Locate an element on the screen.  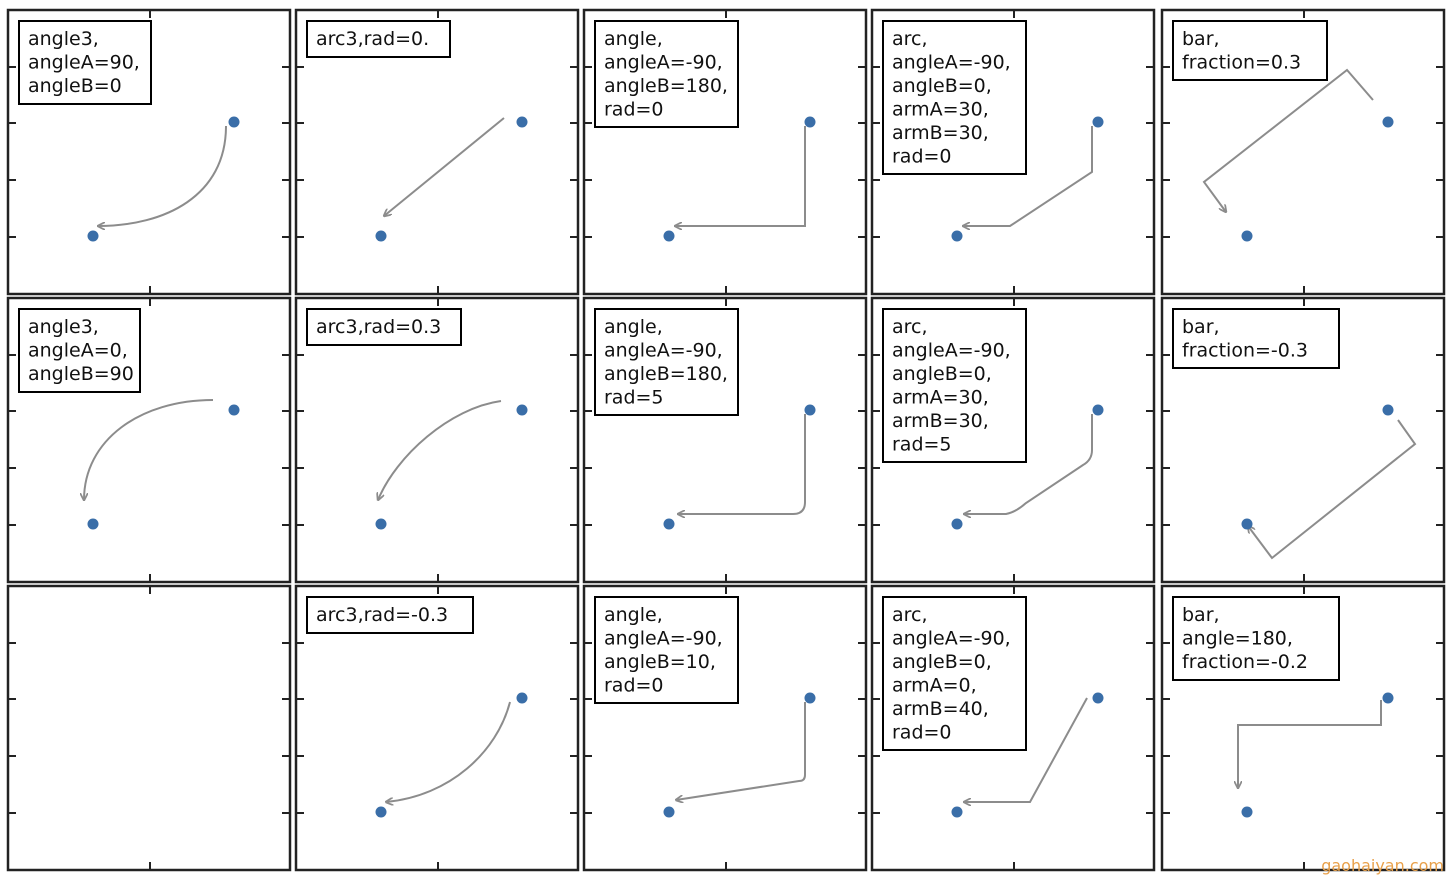
label-line: armA=0, is located at coordinates (934, 686).